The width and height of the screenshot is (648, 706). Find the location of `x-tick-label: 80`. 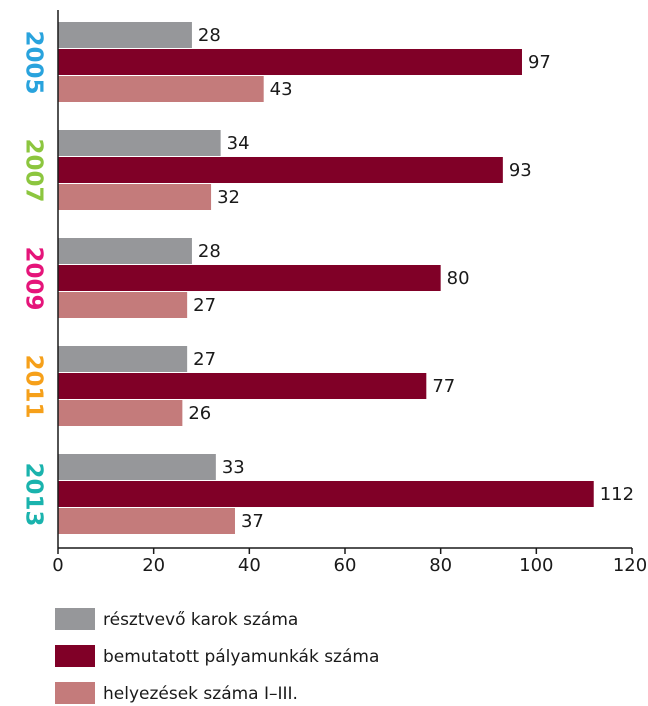

x-tick-label: 80 is located at coordinates (440, 565).